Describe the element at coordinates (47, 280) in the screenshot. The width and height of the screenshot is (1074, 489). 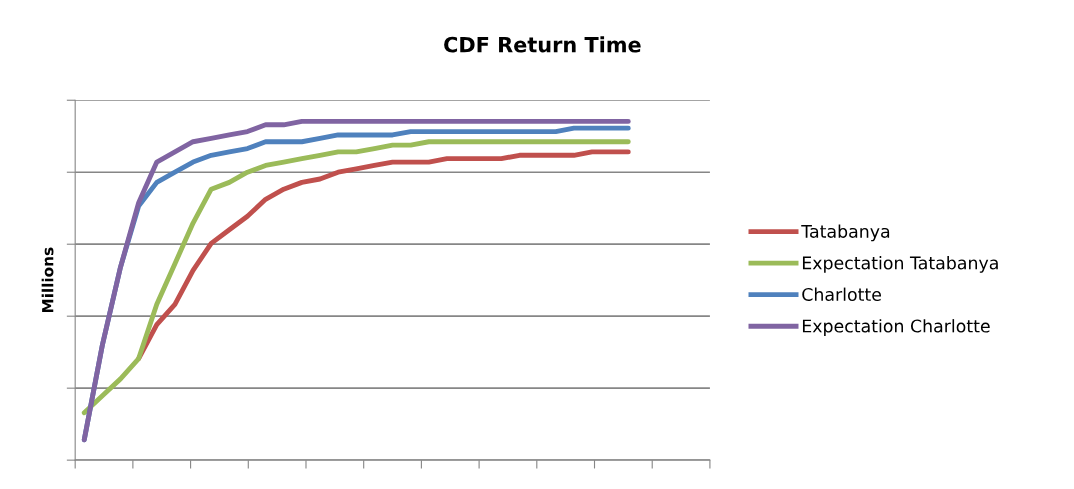
I see `y-axis-title: Millions` at that location.